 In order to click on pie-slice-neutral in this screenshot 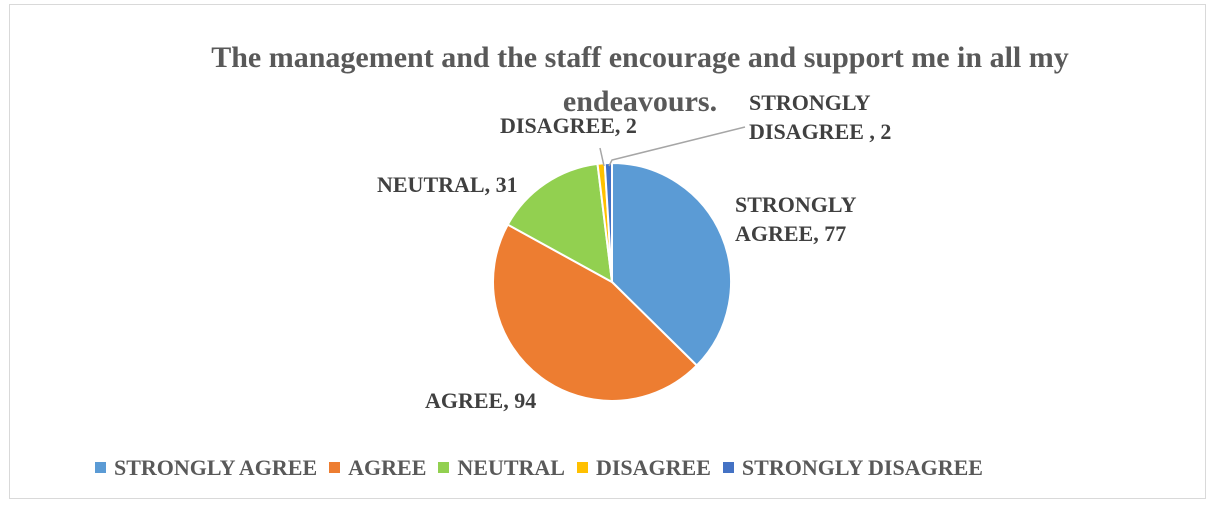, I will do `click(560, 223)`.